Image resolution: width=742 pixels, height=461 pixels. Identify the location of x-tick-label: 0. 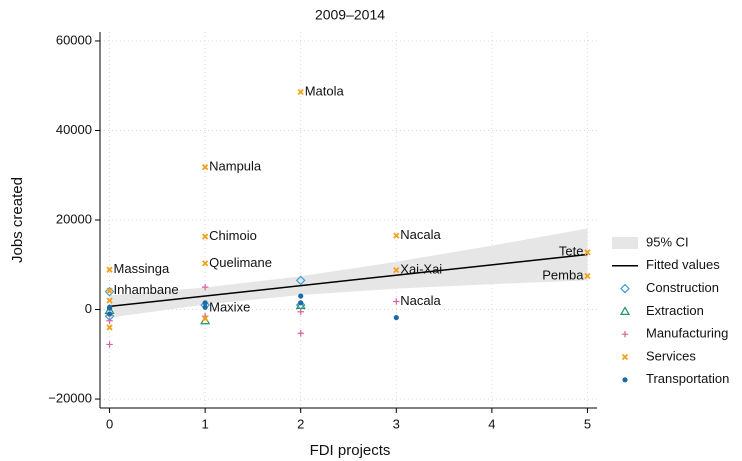
(109, 423).